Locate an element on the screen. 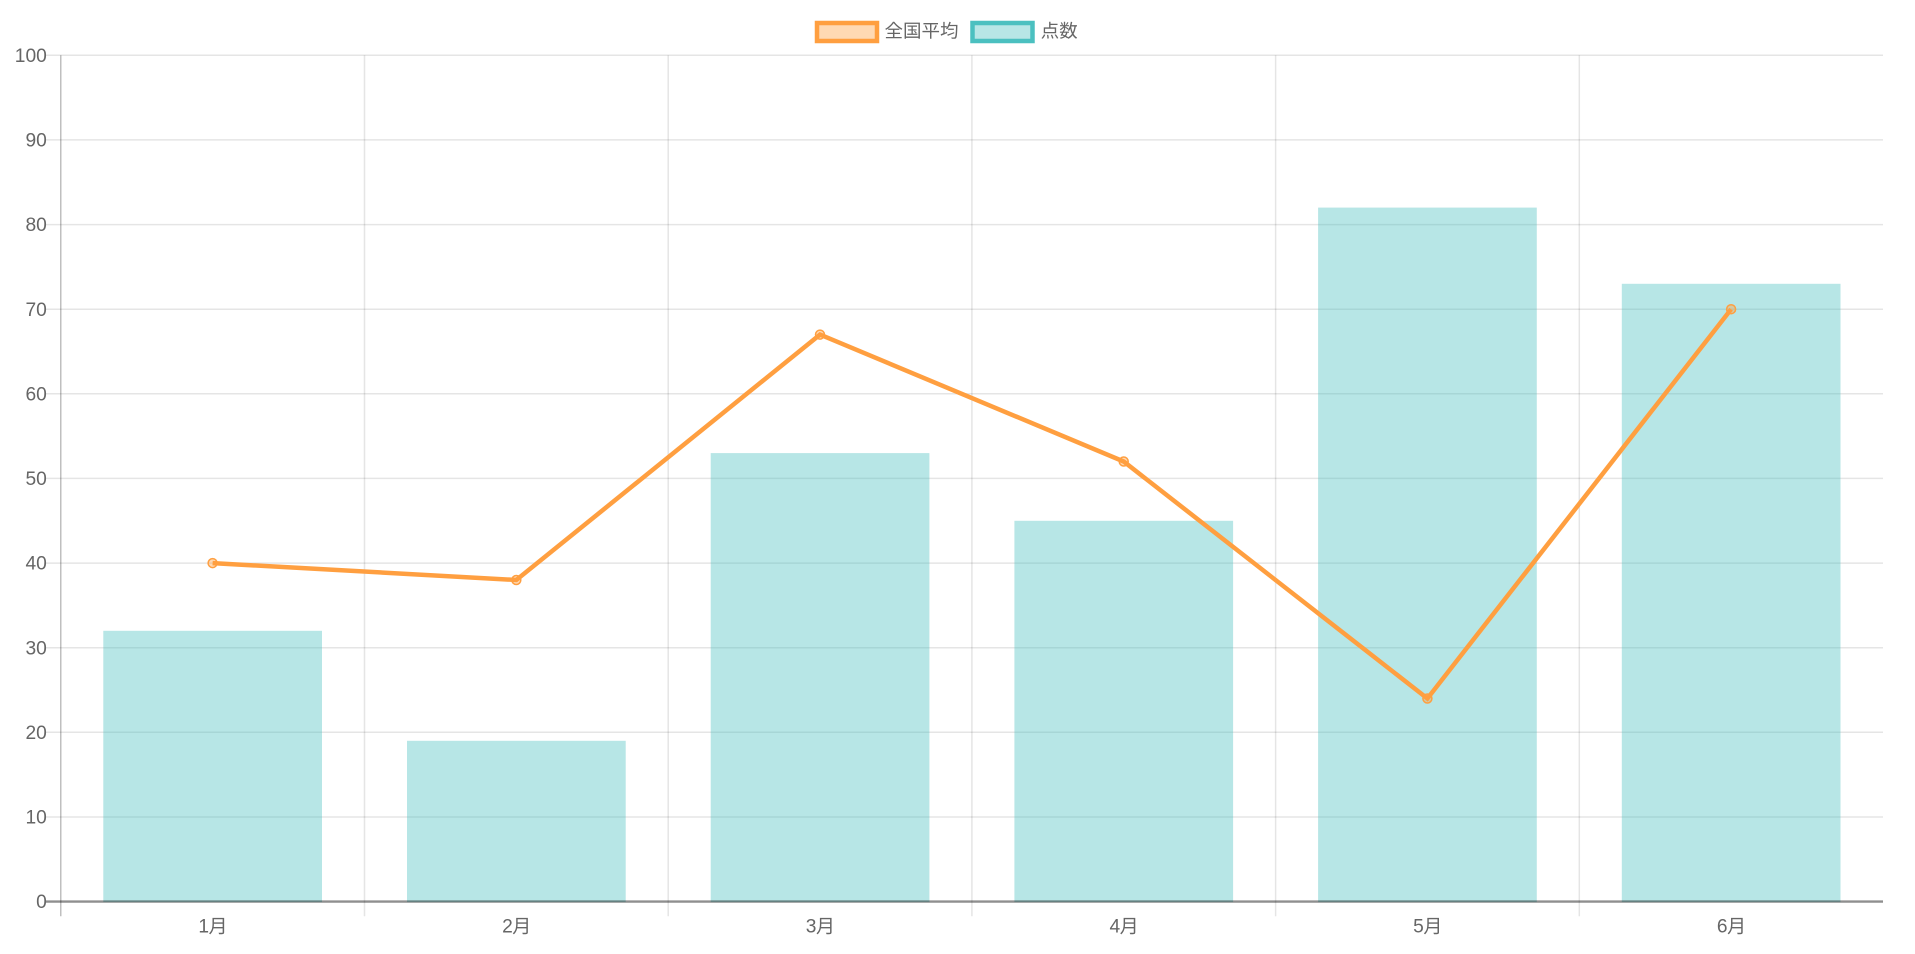 This screenshot has height=954, width=1915. svg-text: 2 is located at coordinates (507, 927).